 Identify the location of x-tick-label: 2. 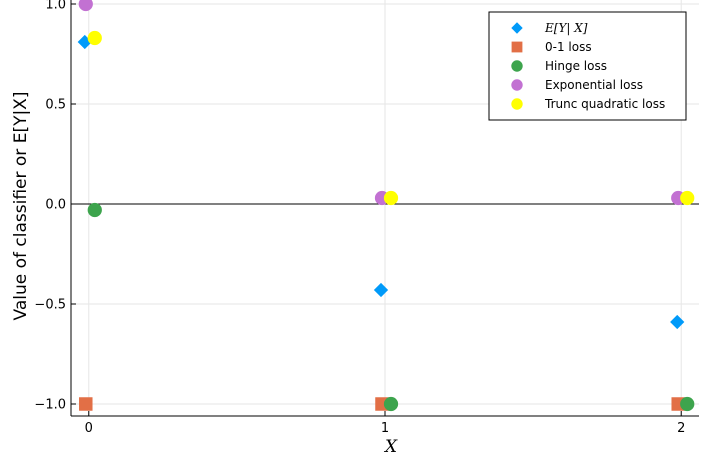
(681, 428).